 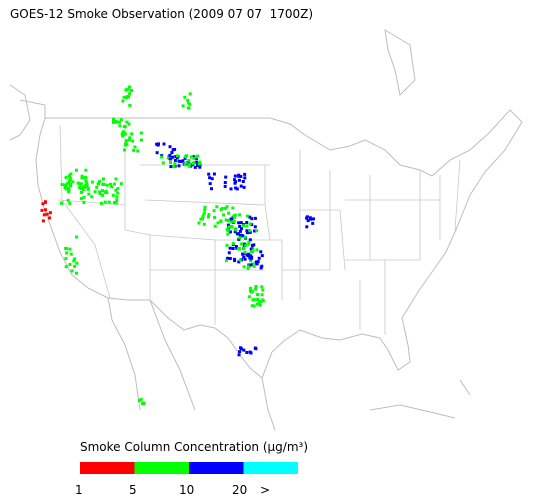 What do you see at coordinates (239, 490) in the screenshot?
I see `legend-tick-label: 20` at bounding box center [239, 490].